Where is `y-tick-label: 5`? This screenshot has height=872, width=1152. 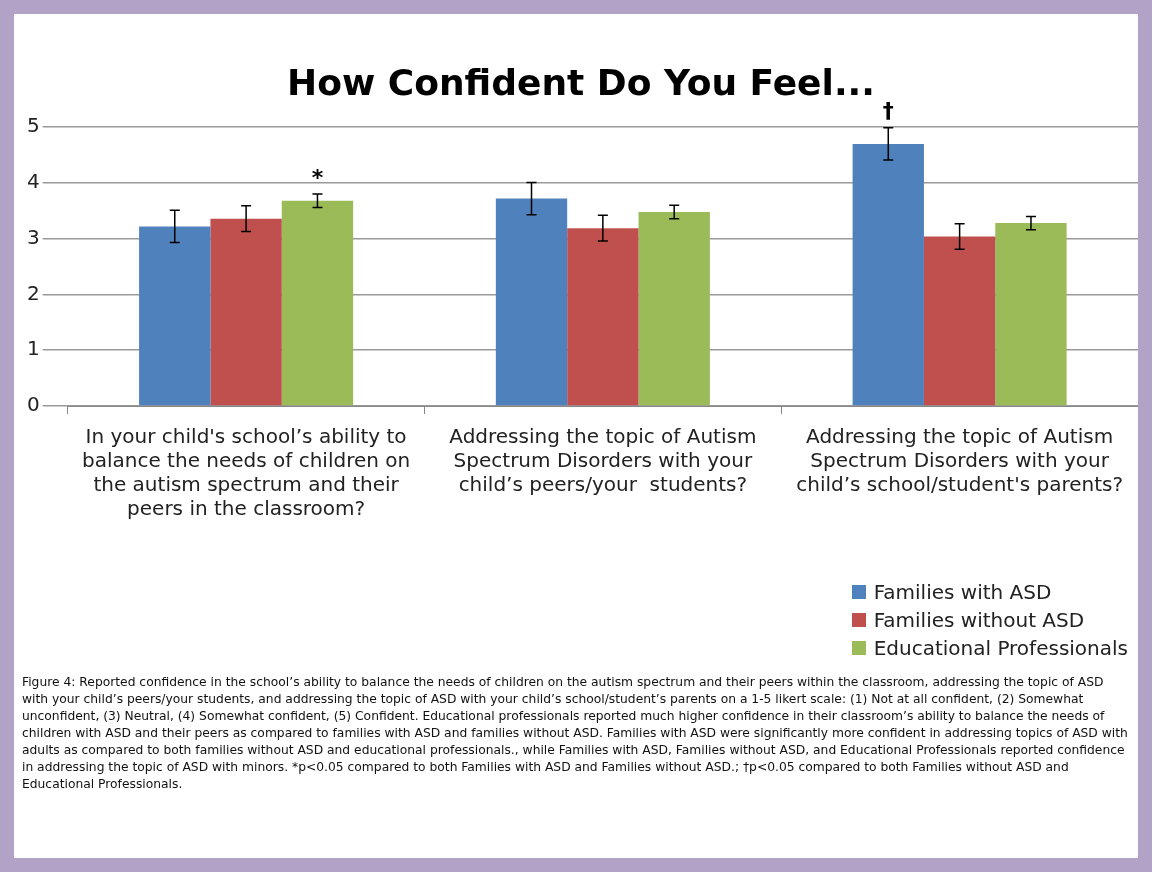 y-tick-label: 5 is located at coordinates (33, 125).